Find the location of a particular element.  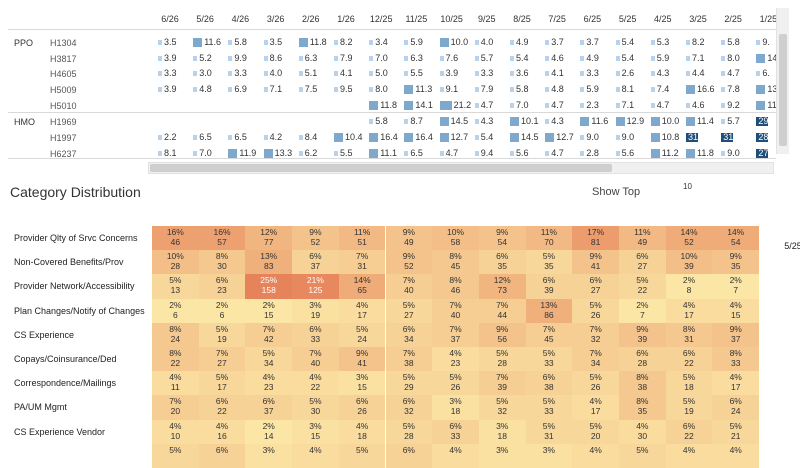

heatmap-cell: 16% 57 is located at coordinates (222, 238).